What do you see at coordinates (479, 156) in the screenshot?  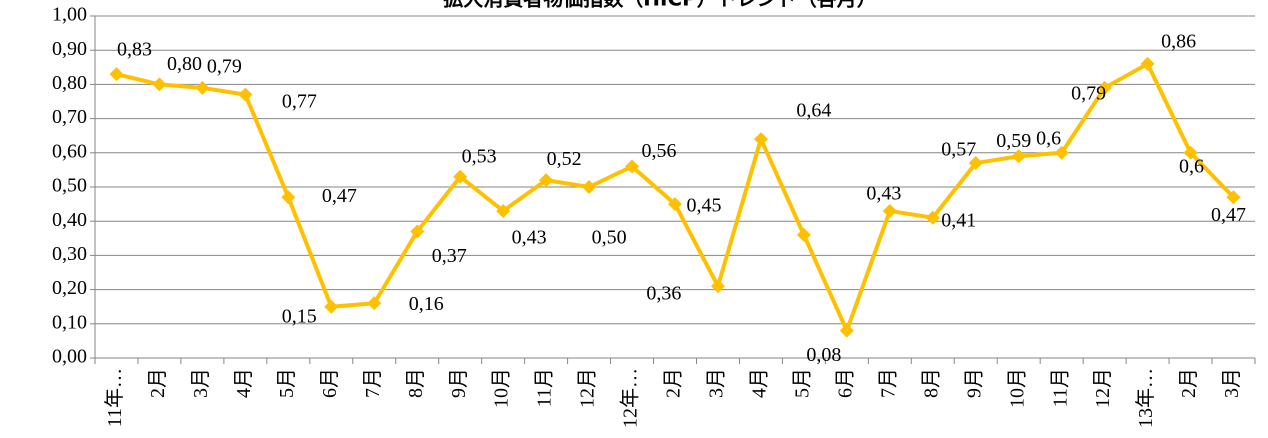 I see `data-label: 0,53` at bounding box center [479, 156].